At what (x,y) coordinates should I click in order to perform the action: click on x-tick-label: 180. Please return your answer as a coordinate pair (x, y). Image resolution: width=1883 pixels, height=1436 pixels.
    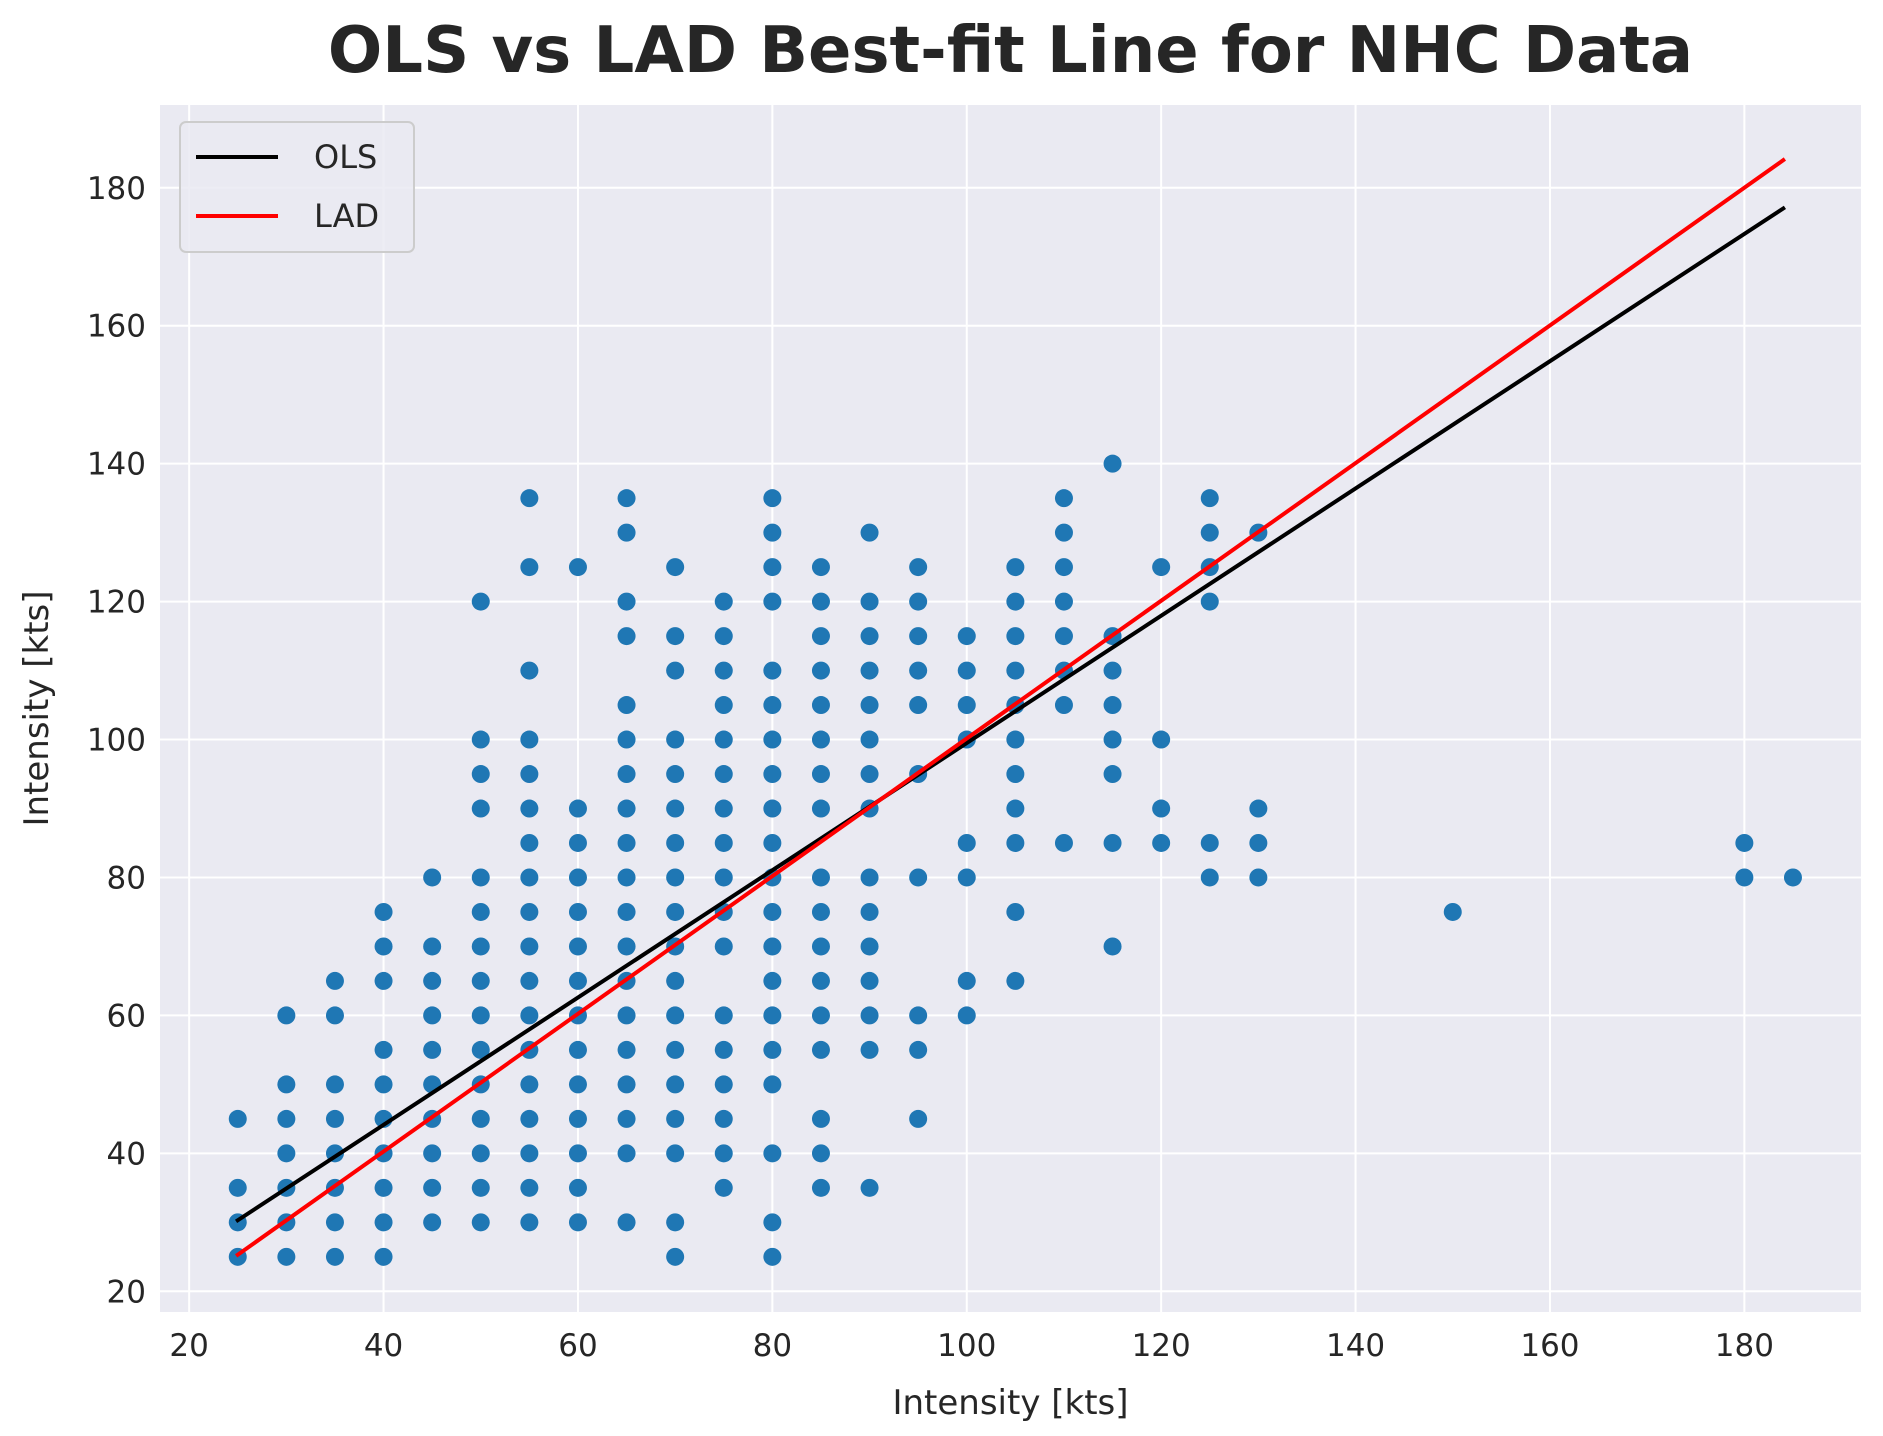
    Looking at the image, I should click on (1744, 1346).